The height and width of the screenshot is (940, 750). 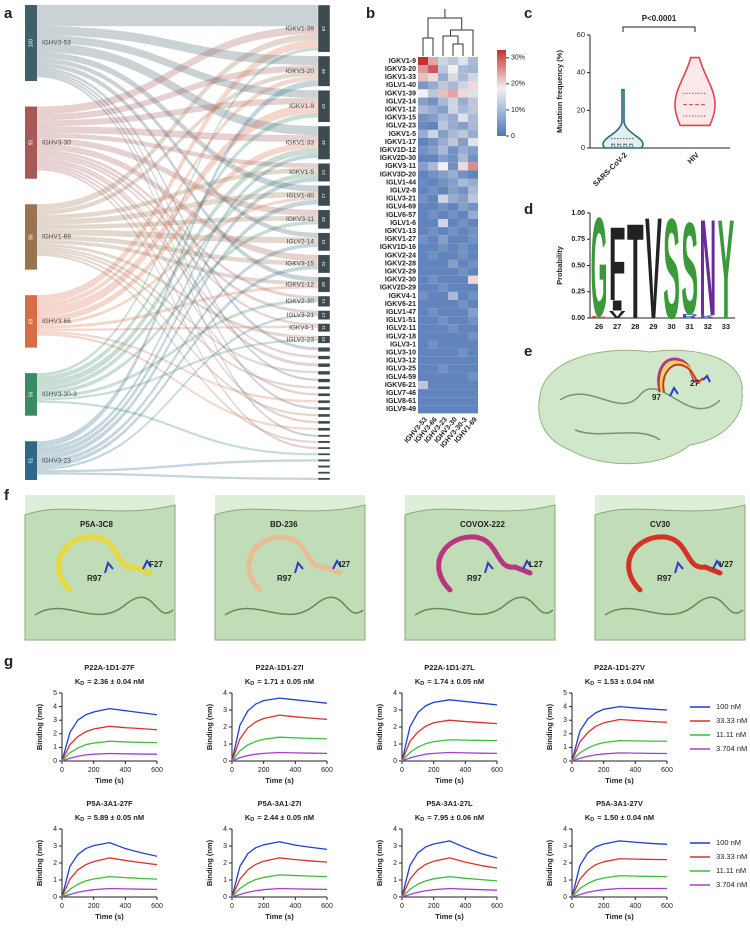 What do you see at coordinates (401, 369) in the screenshot?
I see `row-label: IGLV3-25` at bounding box center [401, 369].